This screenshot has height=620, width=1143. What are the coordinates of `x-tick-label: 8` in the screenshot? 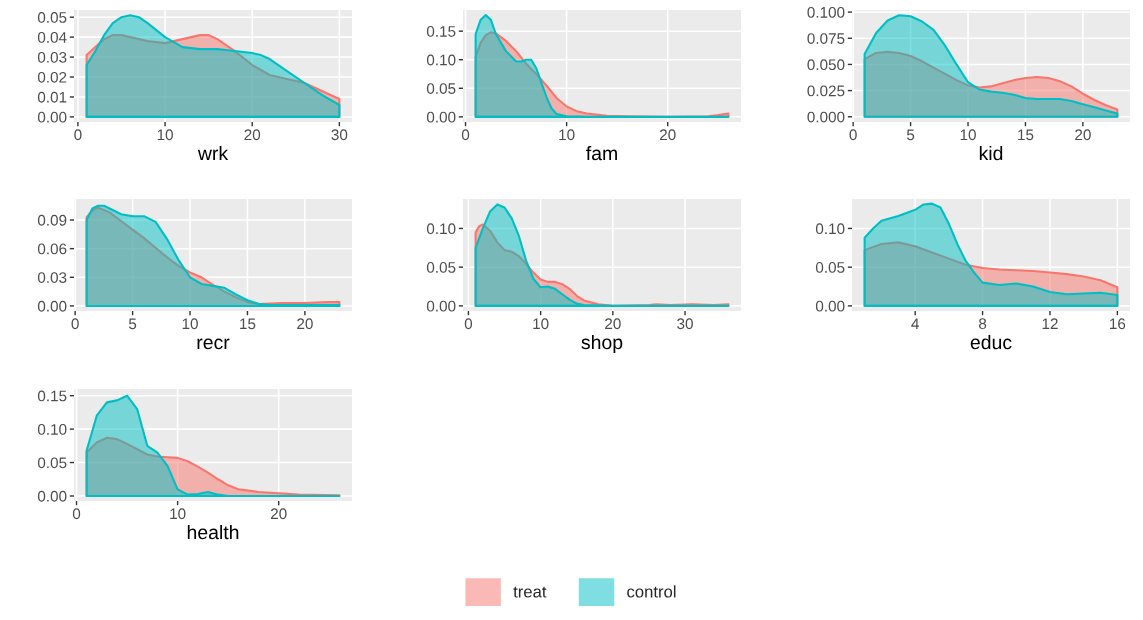 It's located at (982, 324).